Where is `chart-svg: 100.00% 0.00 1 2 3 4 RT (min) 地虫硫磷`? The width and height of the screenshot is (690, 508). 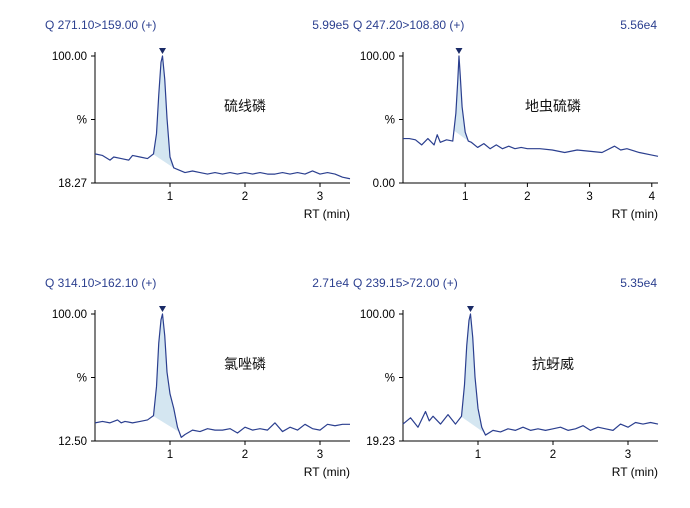
chart-svg: 100.00% 0.00 1 2 3 4 RT (min) 地虫硫磷 is located at coordinates (509, 134).